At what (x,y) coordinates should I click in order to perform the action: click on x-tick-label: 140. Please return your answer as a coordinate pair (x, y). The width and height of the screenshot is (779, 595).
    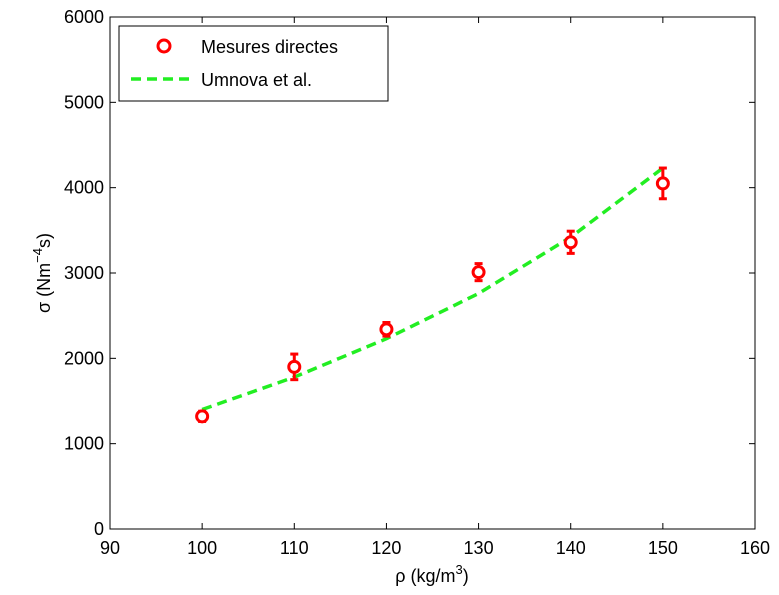
    Looking at the image, I should click on (571, 548).